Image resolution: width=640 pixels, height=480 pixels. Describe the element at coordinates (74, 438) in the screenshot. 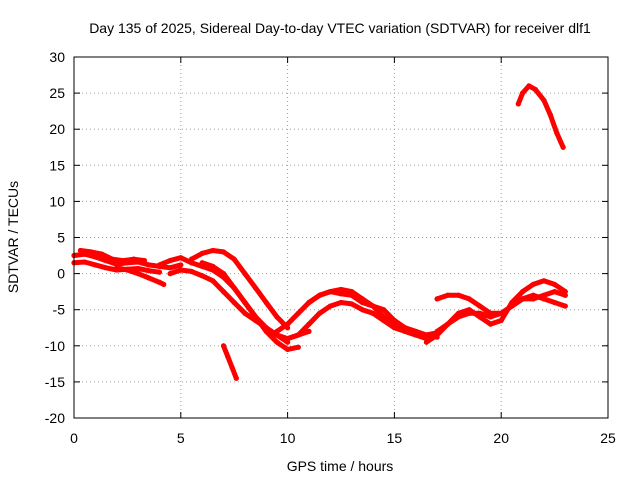

I see `x-tick-label: 0` at that location.